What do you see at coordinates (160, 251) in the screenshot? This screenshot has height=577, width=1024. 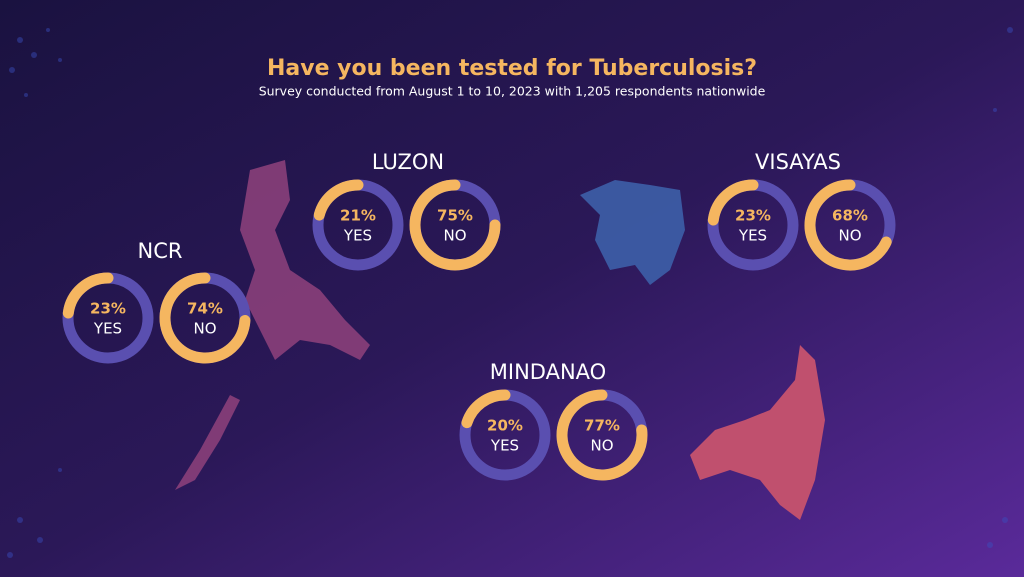 I see `region-title: NCR` at bounding box center [160, 251].